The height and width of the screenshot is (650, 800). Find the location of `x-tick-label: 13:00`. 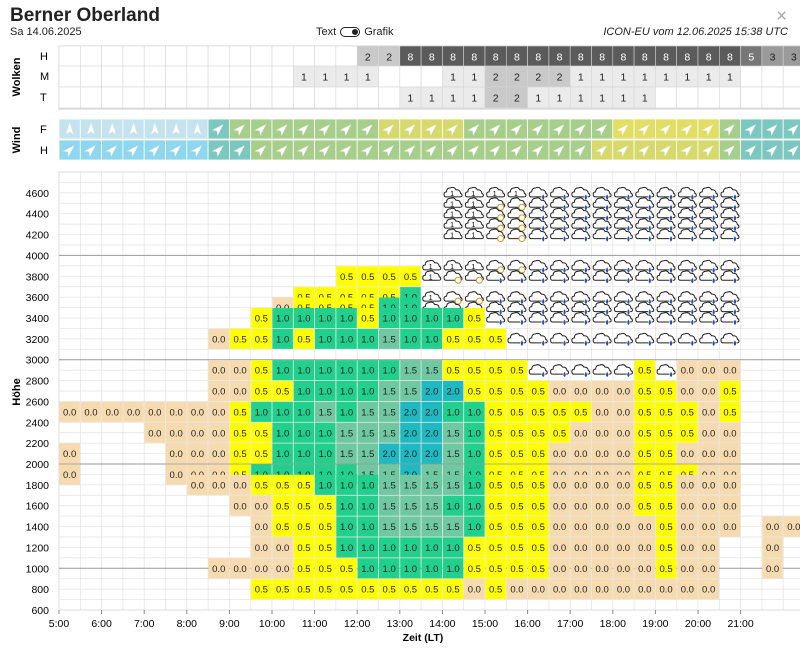

x-tick-label: 13:00 is located at coordinates (400, 624).